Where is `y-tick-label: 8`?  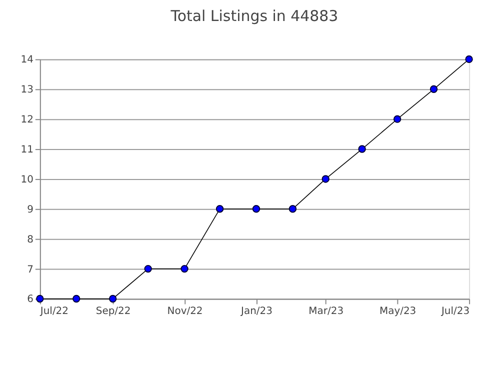
y-tick-label: 8 is located at coordinates (30, 240).